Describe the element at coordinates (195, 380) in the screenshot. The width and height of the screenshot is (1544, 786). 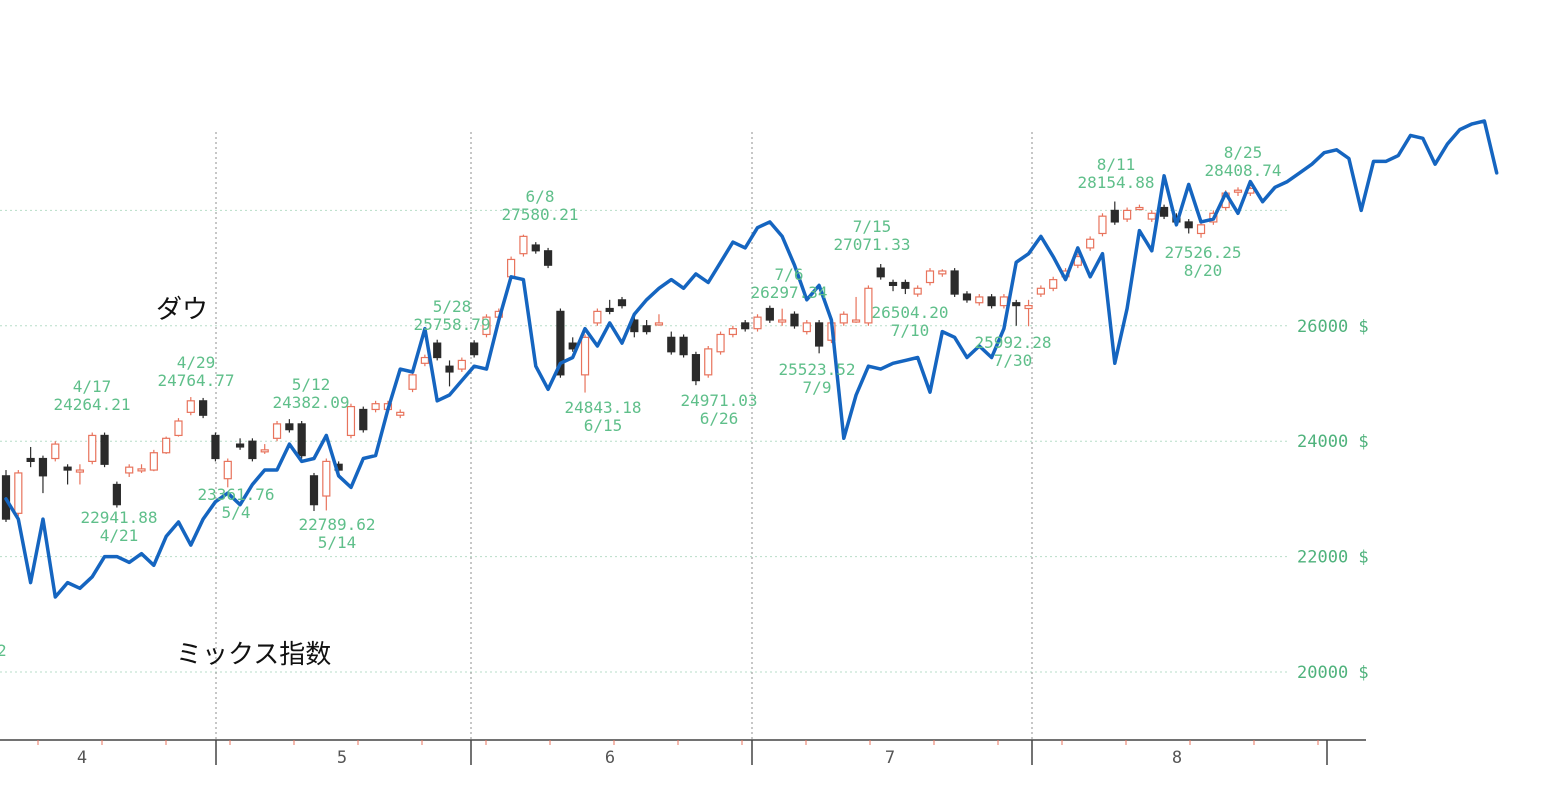
I see `annotation-line-2: 24764.77` at that location.